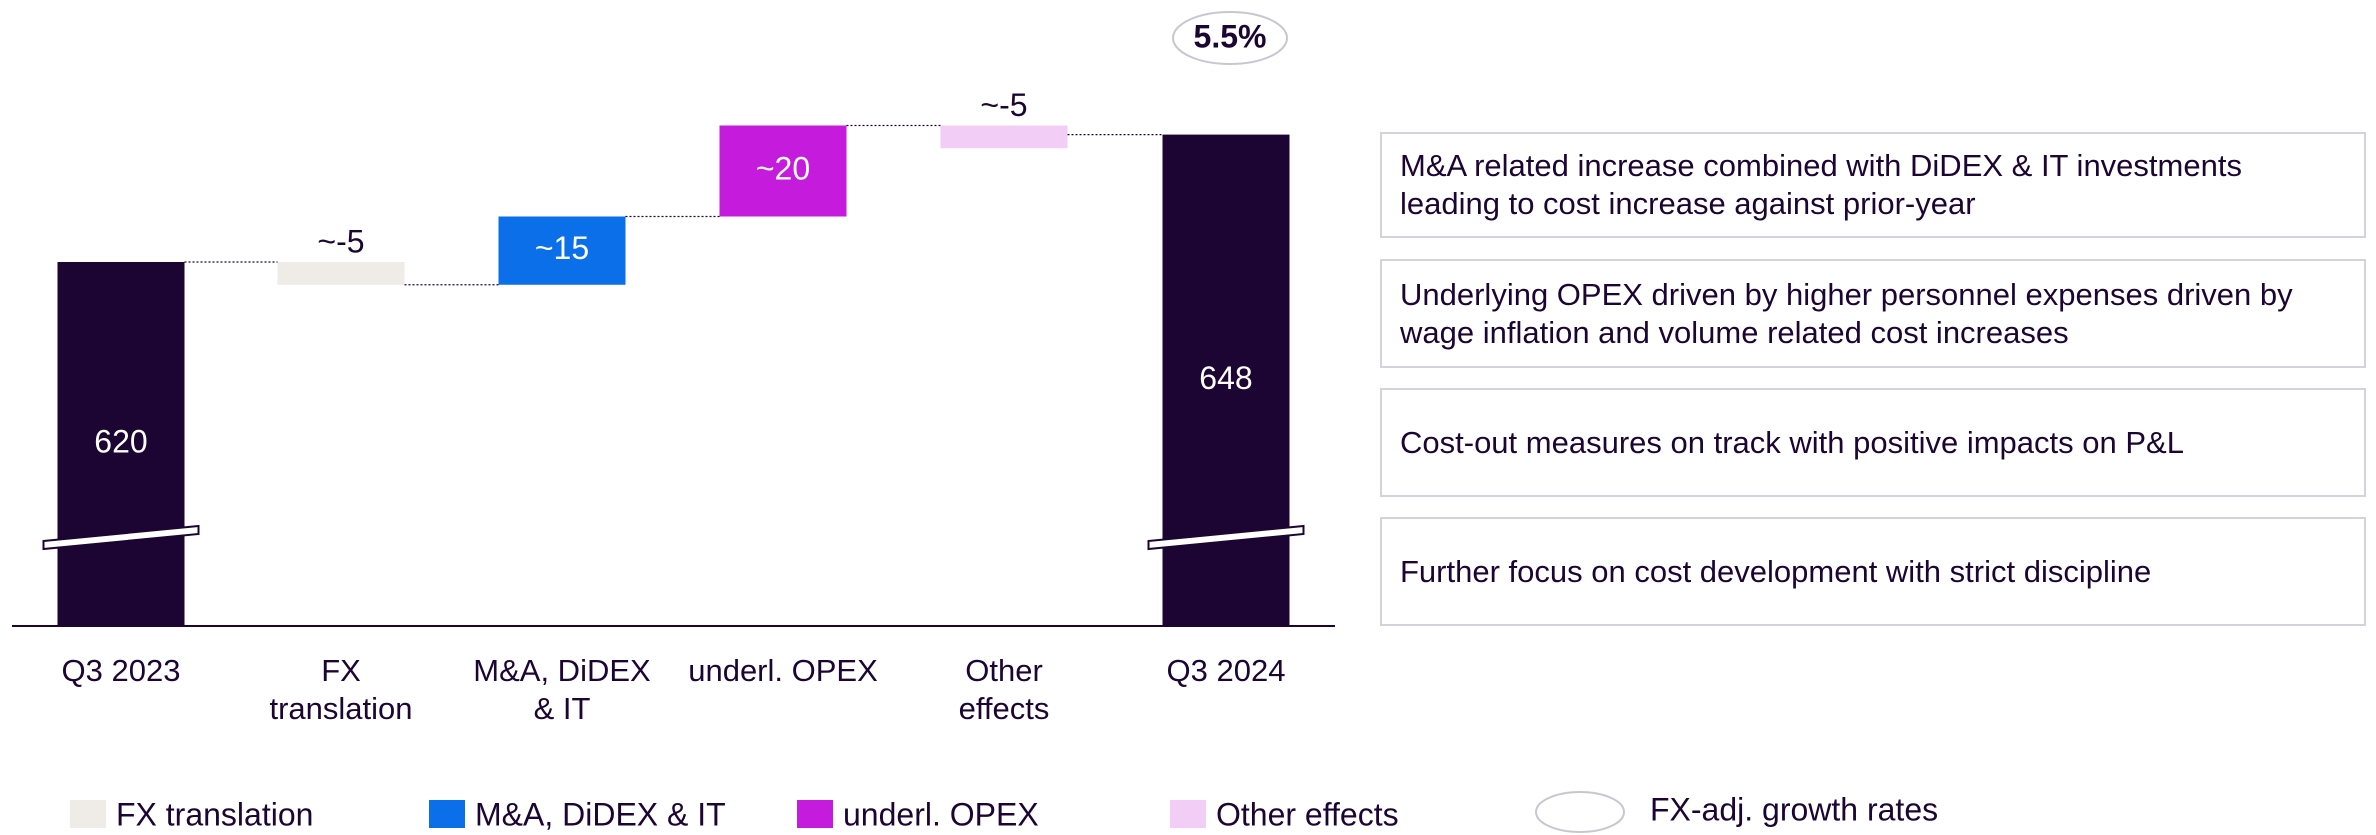 The image size is (2376, 835). I want to click on legend-label: underl. OPEX, so click(941, 814).